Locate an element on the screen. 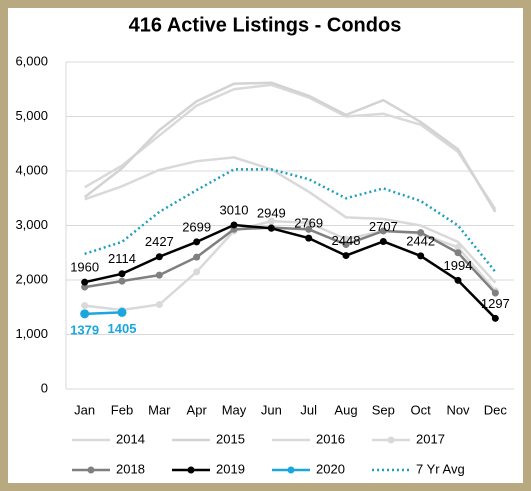 The height and width of the screenshot is (491, 531). y-tick-label: 3,000 is located at coordinates (31, 224).